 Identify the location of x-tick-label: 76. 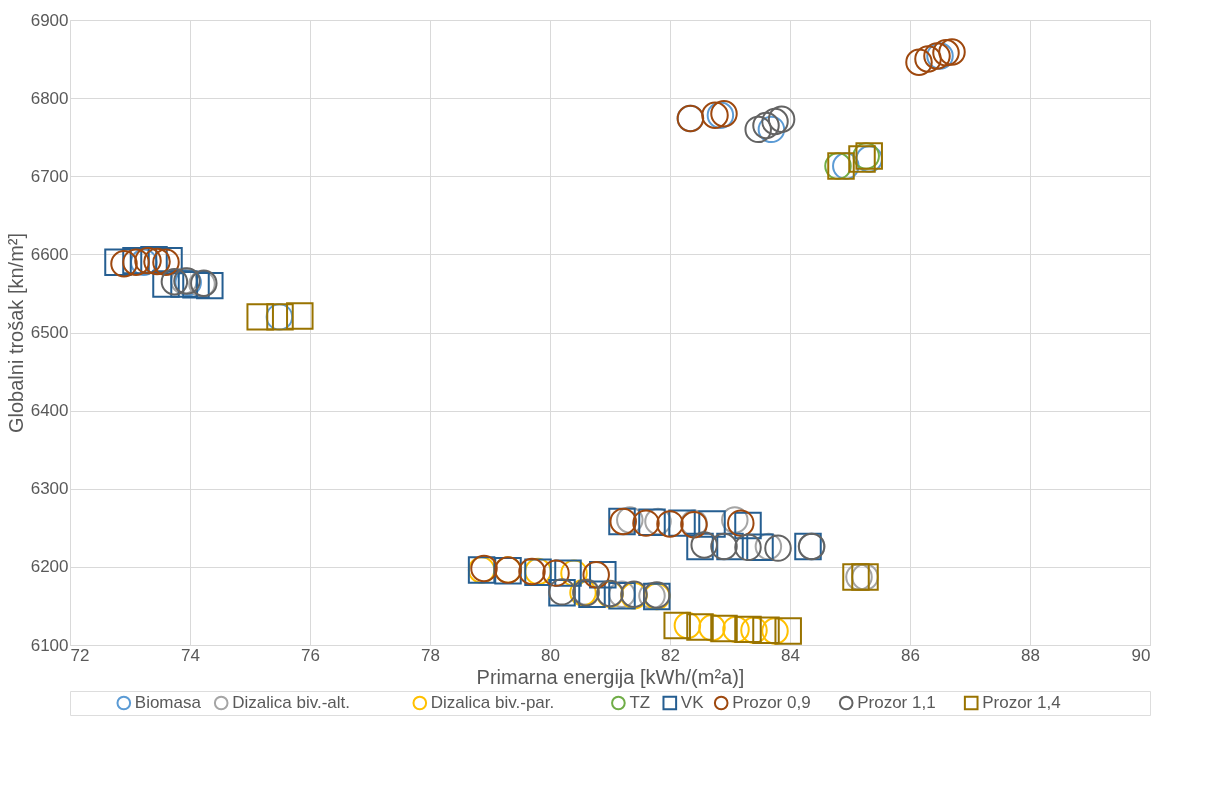
(310, 655).